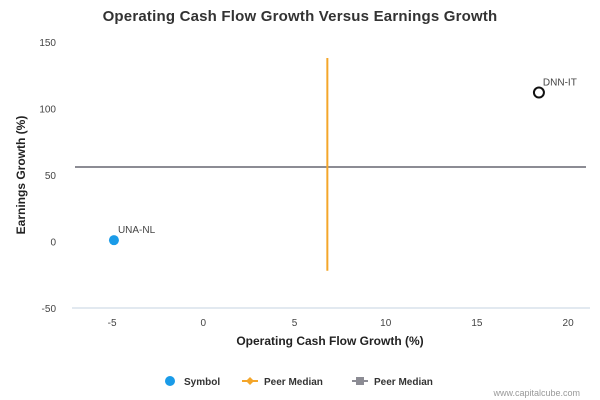 This screenshot has width=600, height=400. Describe the element at coordinates (47, 110) in the screenshot. I see `y-tick-label: 100` at that location.